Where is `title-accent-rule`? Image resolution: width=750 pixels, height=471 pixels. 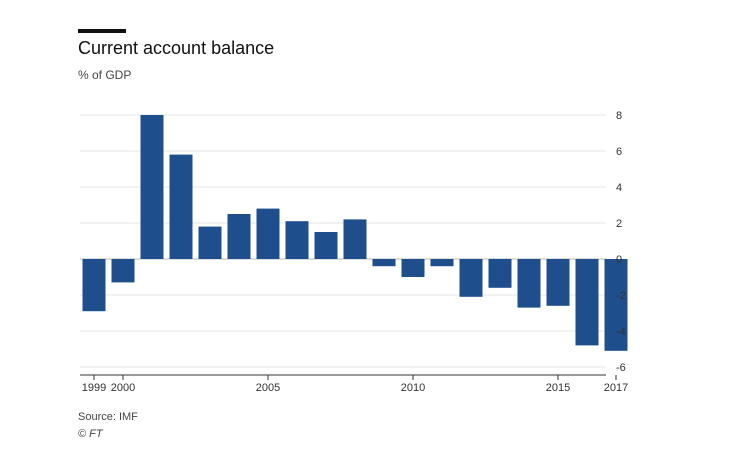
title-accent-rule is located at coordinates (102, 31).